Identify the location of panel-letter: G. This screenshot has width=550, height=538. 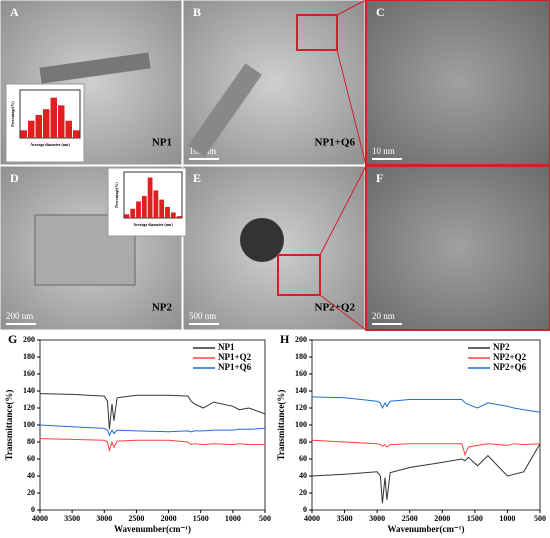
(12, 339).